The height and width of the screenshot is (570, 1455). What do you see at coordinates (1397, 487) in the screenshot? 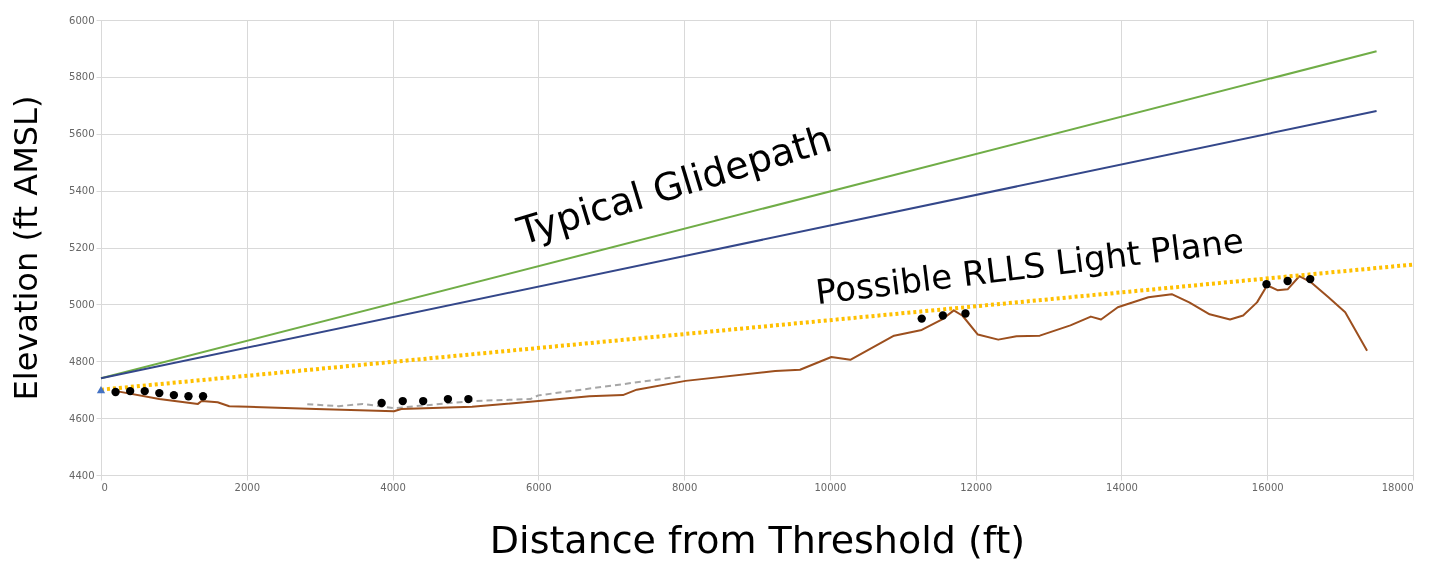
I see `x-tick-label: 18000` at bounding box center [1397, 487].